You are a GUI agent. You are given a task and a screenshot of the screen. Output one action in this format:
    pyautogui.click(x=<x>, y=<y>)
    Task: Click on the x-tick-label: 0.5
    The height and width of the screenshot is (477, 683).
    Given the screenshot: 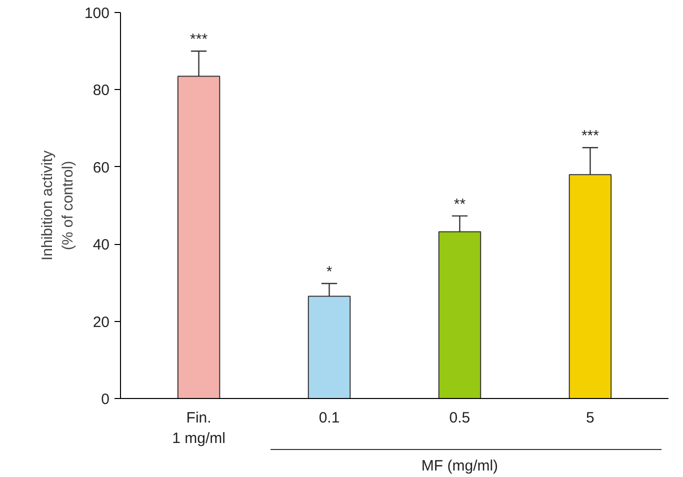 What is the action you would take?
    pyautogui.click(x=459, y=418)
    